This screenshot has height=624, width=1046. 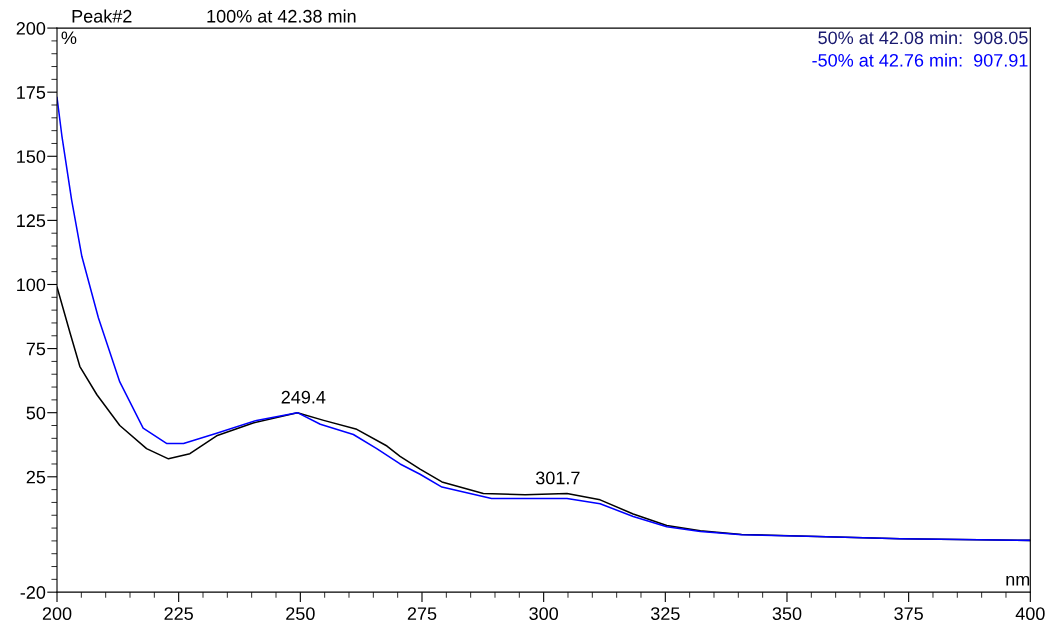 What do you see at coordinates (102, 16) in the screenshot?
I see `chart-title: Peak#2` at bounding box center [102, 16].